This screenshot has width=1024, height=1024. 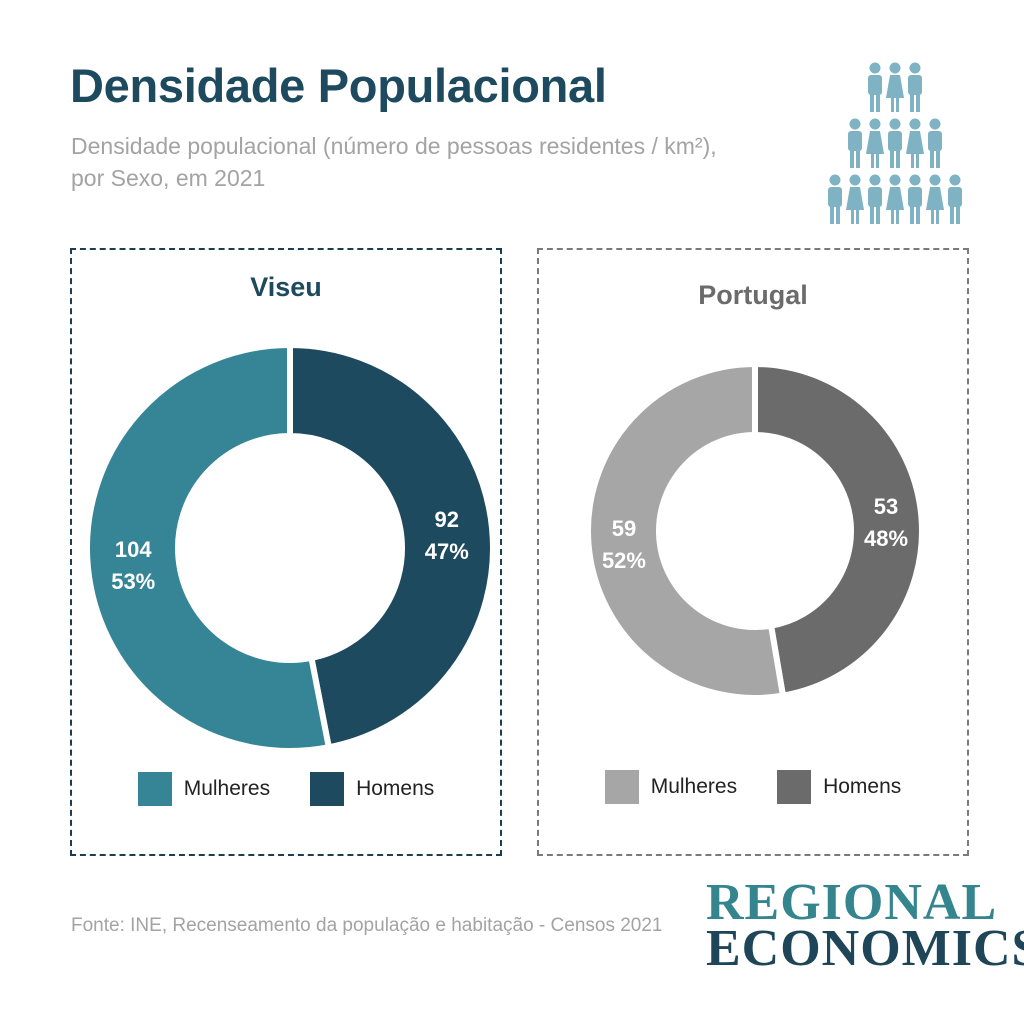 I want to click on portugal-chart-title: Portugal, so click(x=753, y=295).